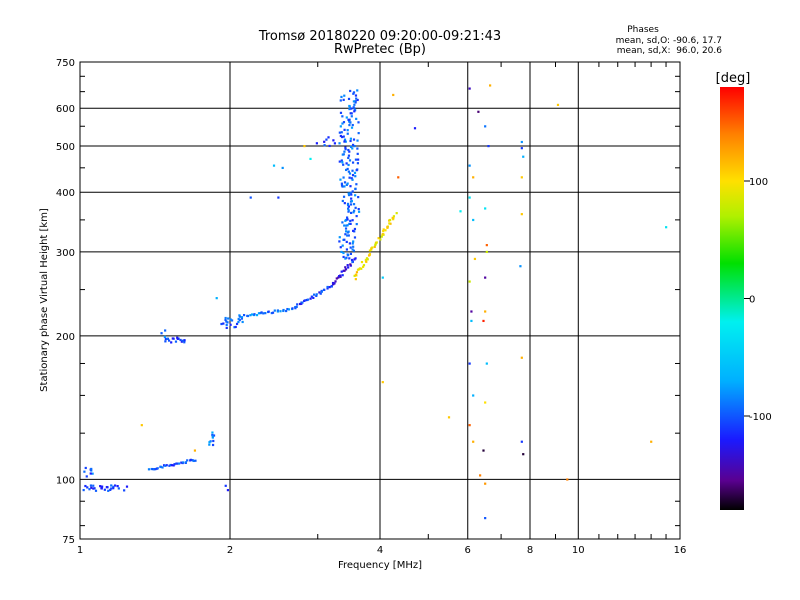 The height and width of the screenshot is (600, 800). What do you see at coordinates (468, 550) in the screenshot?
I see `x-tick-label: 6` at bounding box center [468, 550].